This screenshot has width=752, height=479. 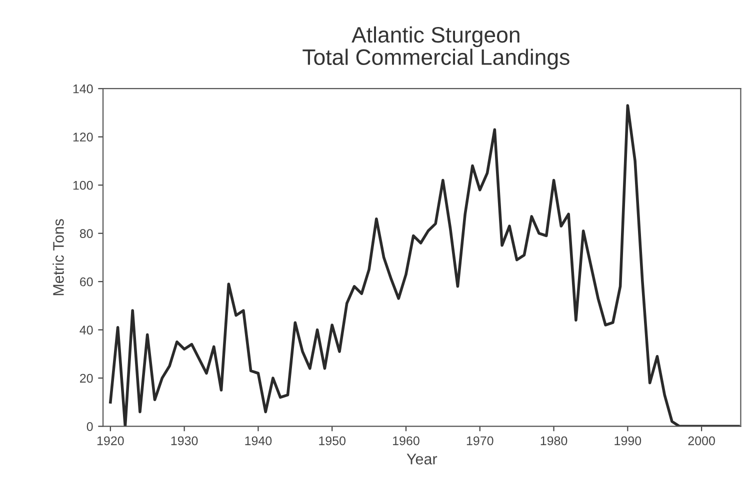 I want to click on y-tick-label: 120, so click(x=83, y=137).